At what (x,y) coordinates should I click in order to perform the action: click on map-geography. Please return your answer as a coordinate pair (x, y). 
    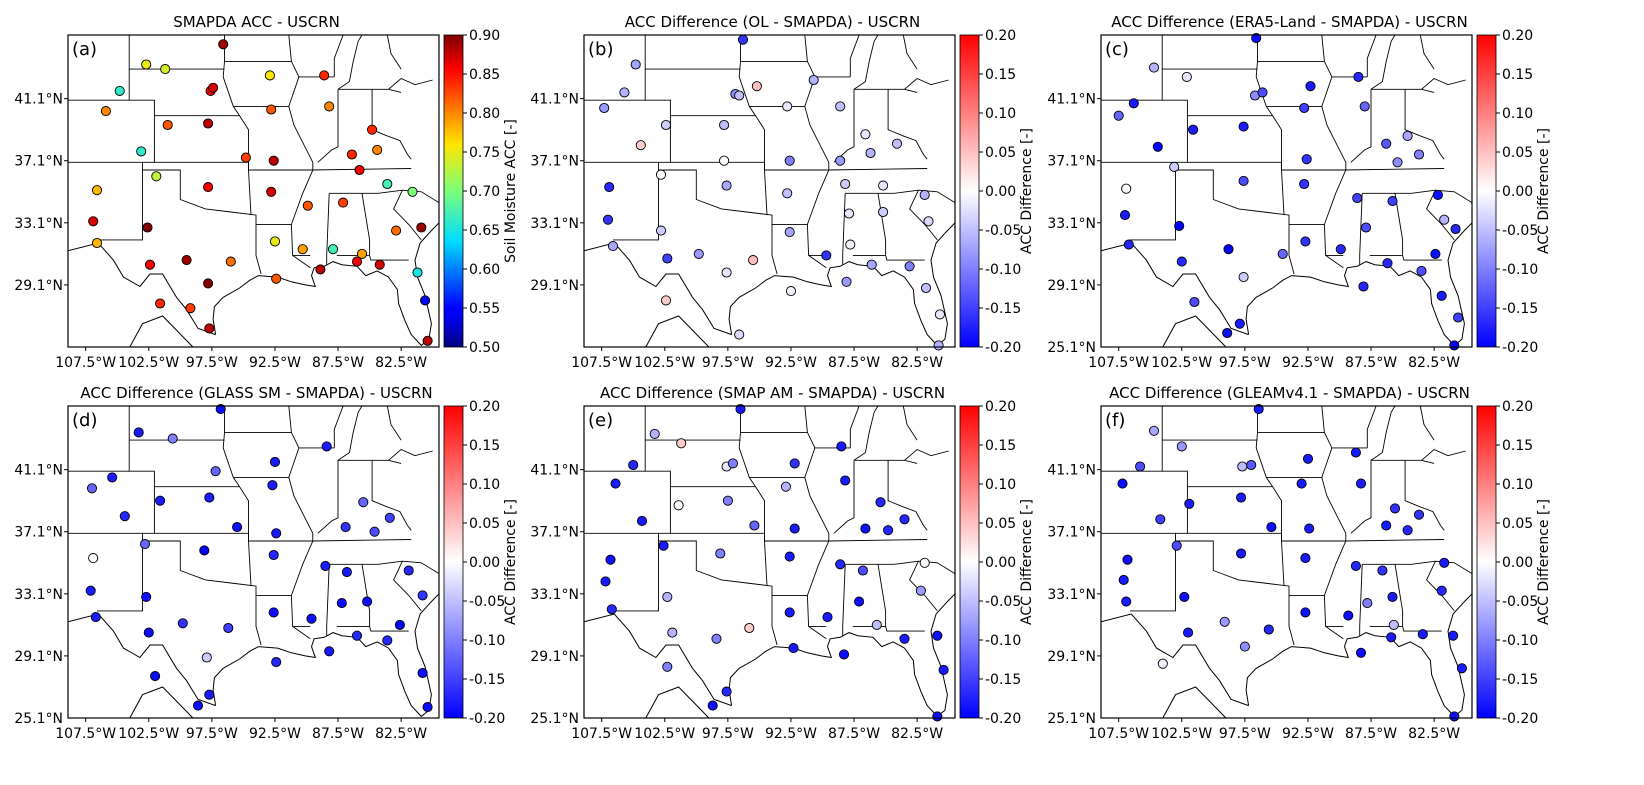
    Looking at the image, I should click on (253, 562).